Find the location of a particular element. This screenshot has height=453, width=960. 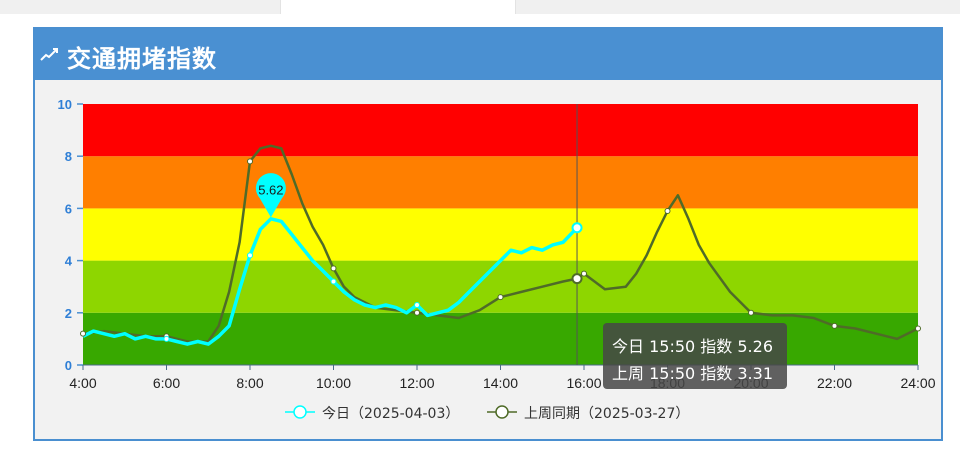

tooltip-line-2: 上周 15:50 指数 3.31 is located at coordinates (692, 373).